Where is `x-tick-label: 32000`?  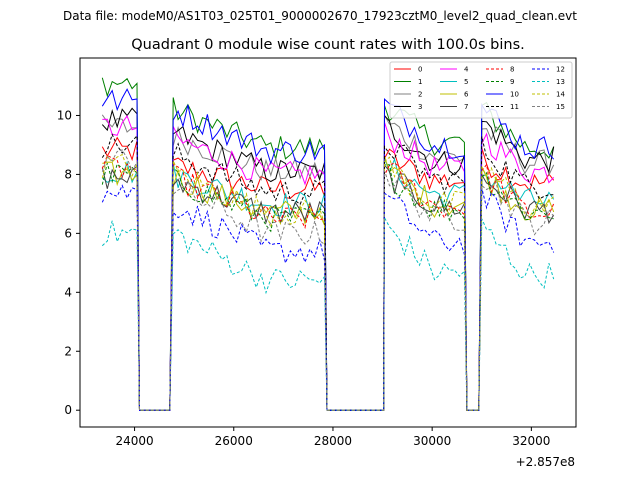
x-tick-label: 32000 is located at coordinates (531, 441).